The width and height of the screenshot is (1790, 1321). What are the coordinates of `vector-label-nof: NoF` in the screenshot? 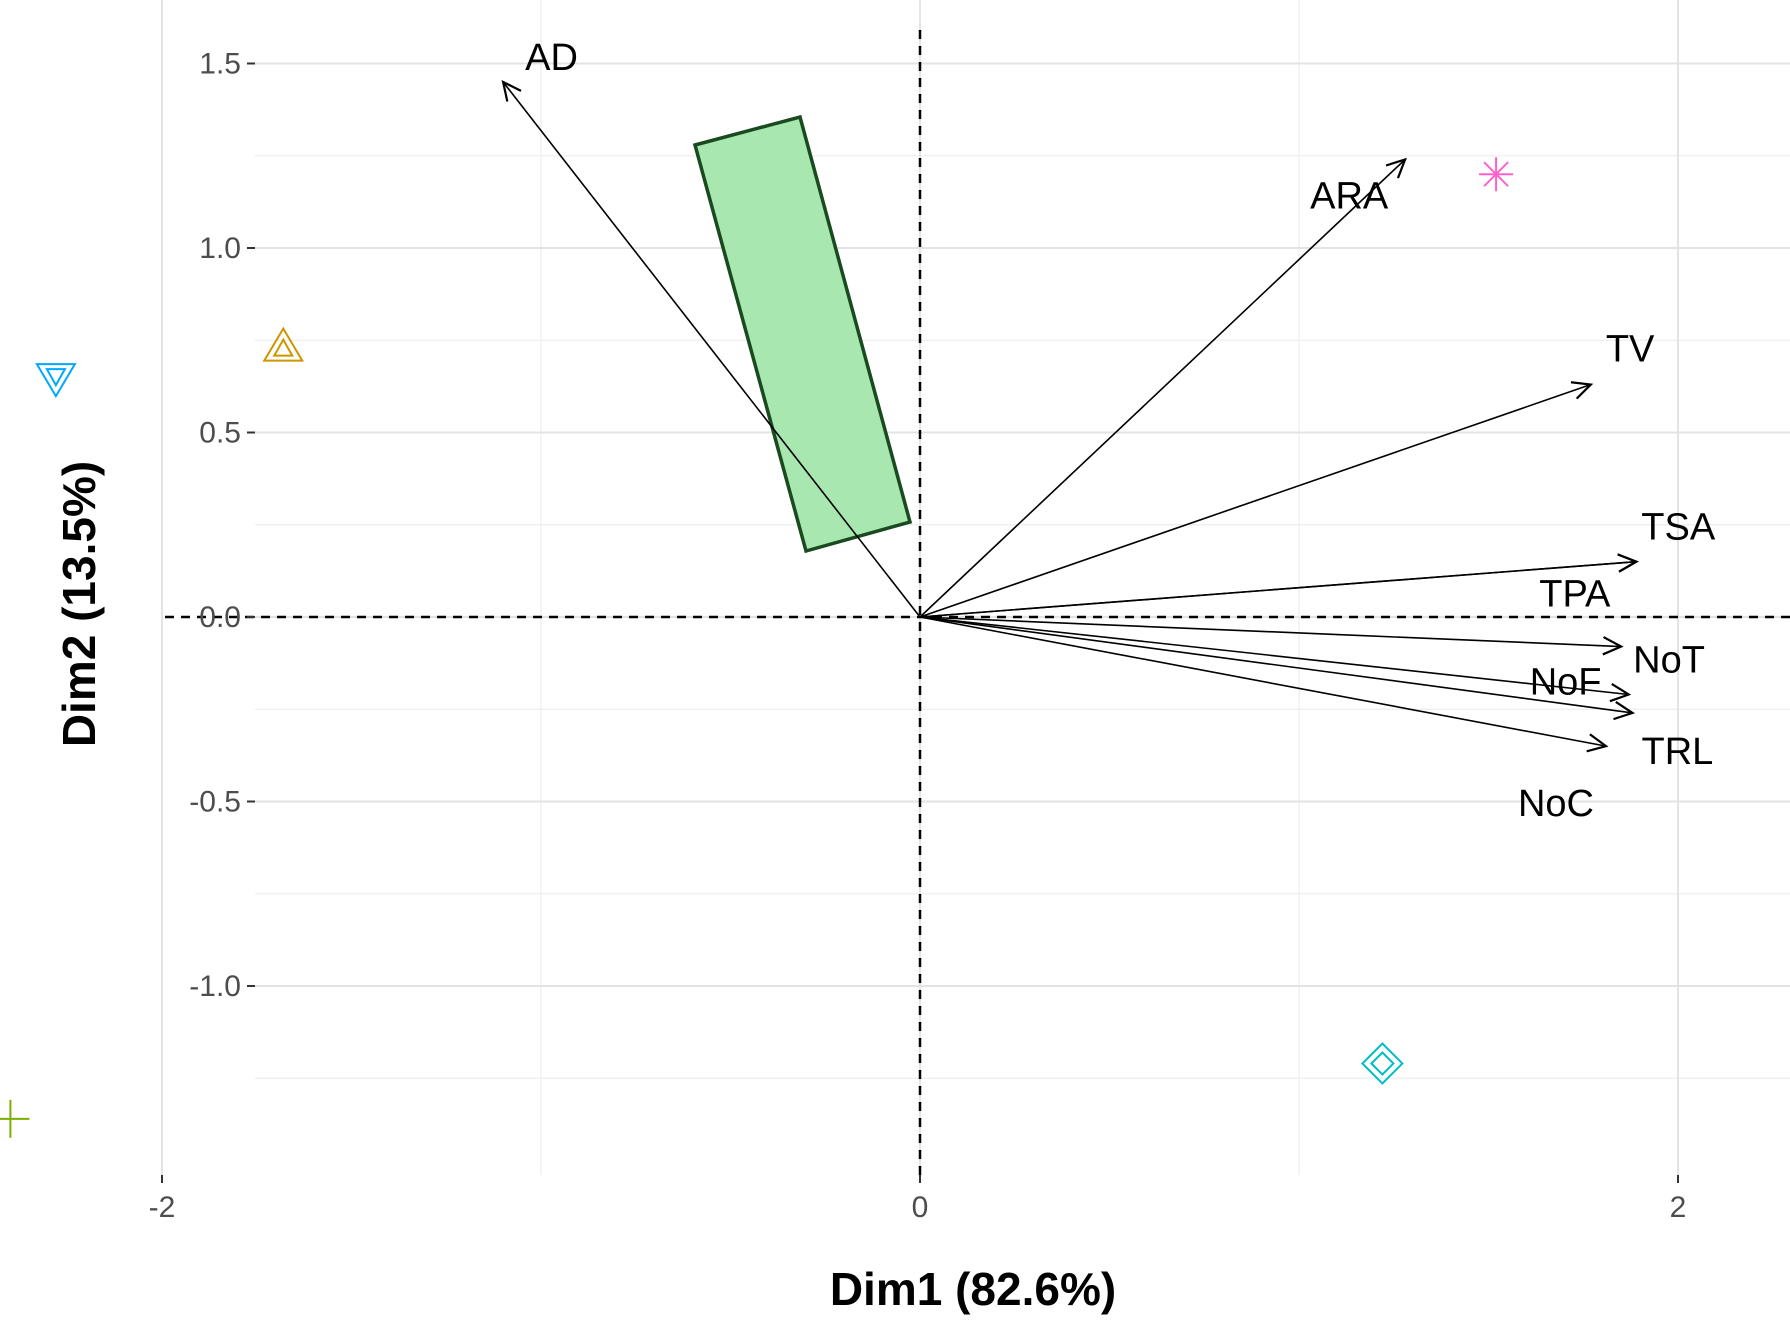 It's located at (1566, 682).